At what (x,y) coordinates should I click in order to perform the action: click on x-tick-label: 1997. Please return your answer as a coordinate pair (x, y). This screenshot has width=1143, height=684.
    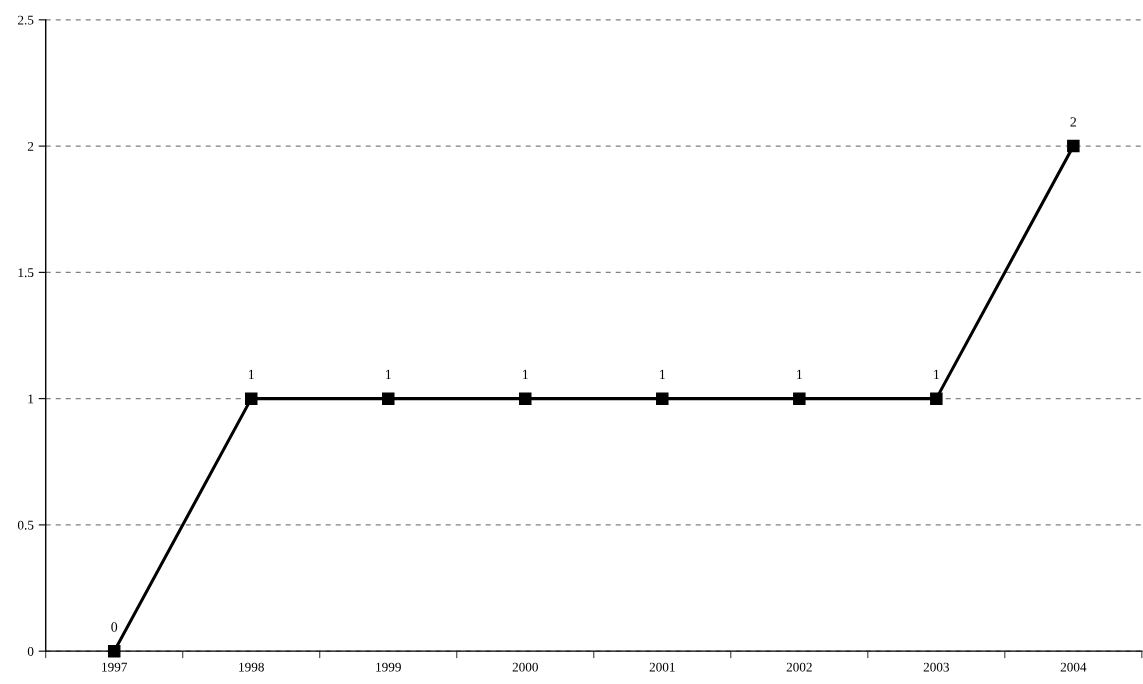
    Looking at the image, I should click on (115, 667).